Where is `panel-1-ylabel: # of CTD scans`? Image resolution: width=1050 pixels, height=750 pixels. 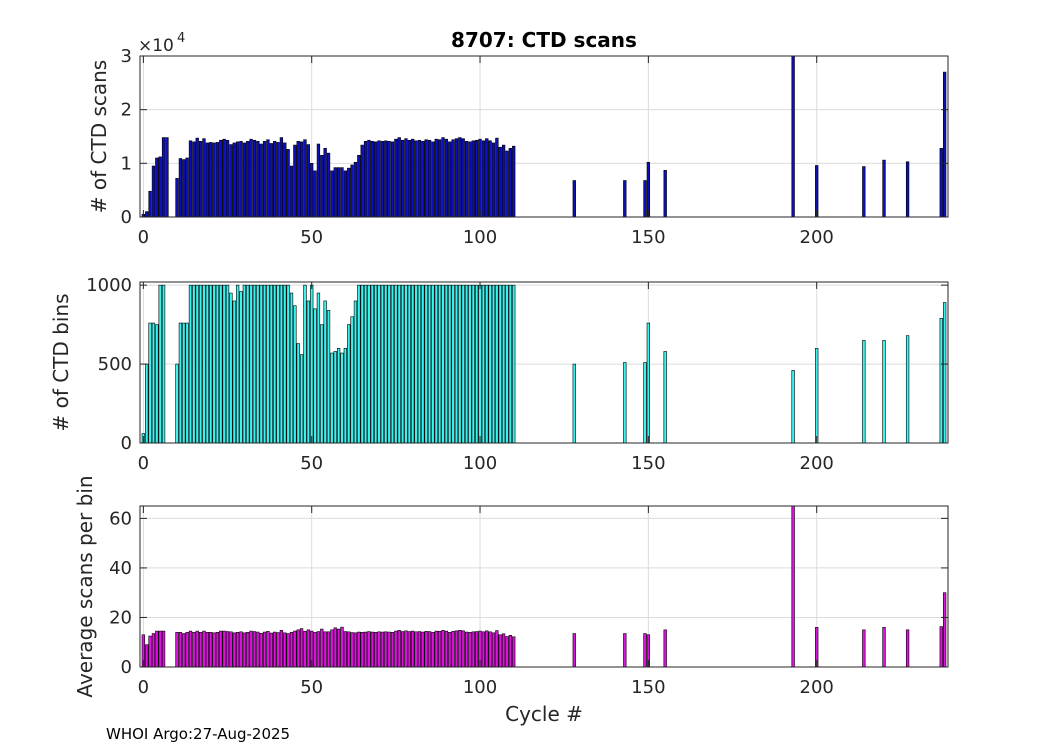
panel-1-ylabel: # of CTD scans is located at coordinates (99, 136).